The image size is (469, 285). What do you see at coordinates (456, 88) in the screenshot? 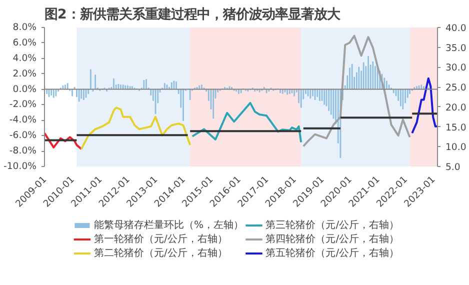
I see `y2-tick-label: 25.0` at bounding box center [456, 88].